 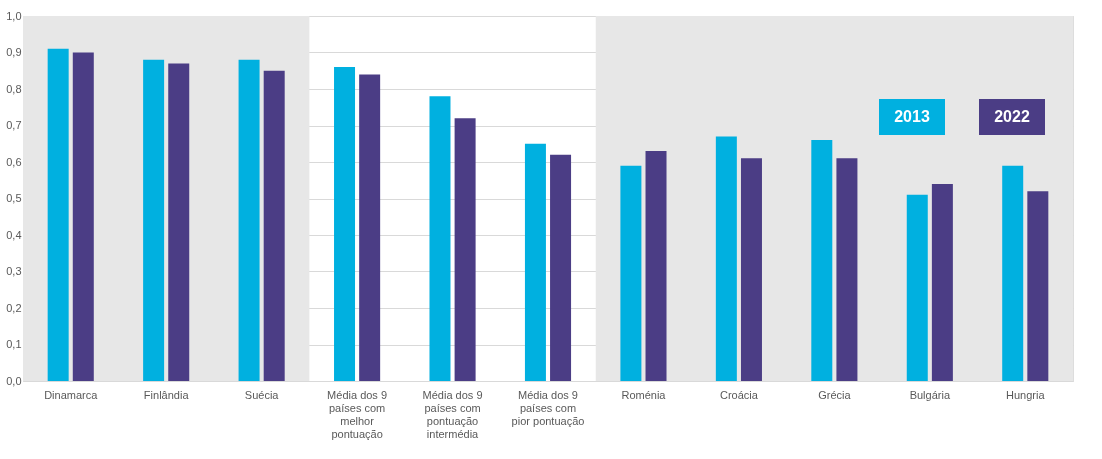 What do you see at coordinates (452, 414) in the screenshot?
I see `x-tick-label: Média dos 9 países com pontuação intermédia` at bounding box center [452, 414].